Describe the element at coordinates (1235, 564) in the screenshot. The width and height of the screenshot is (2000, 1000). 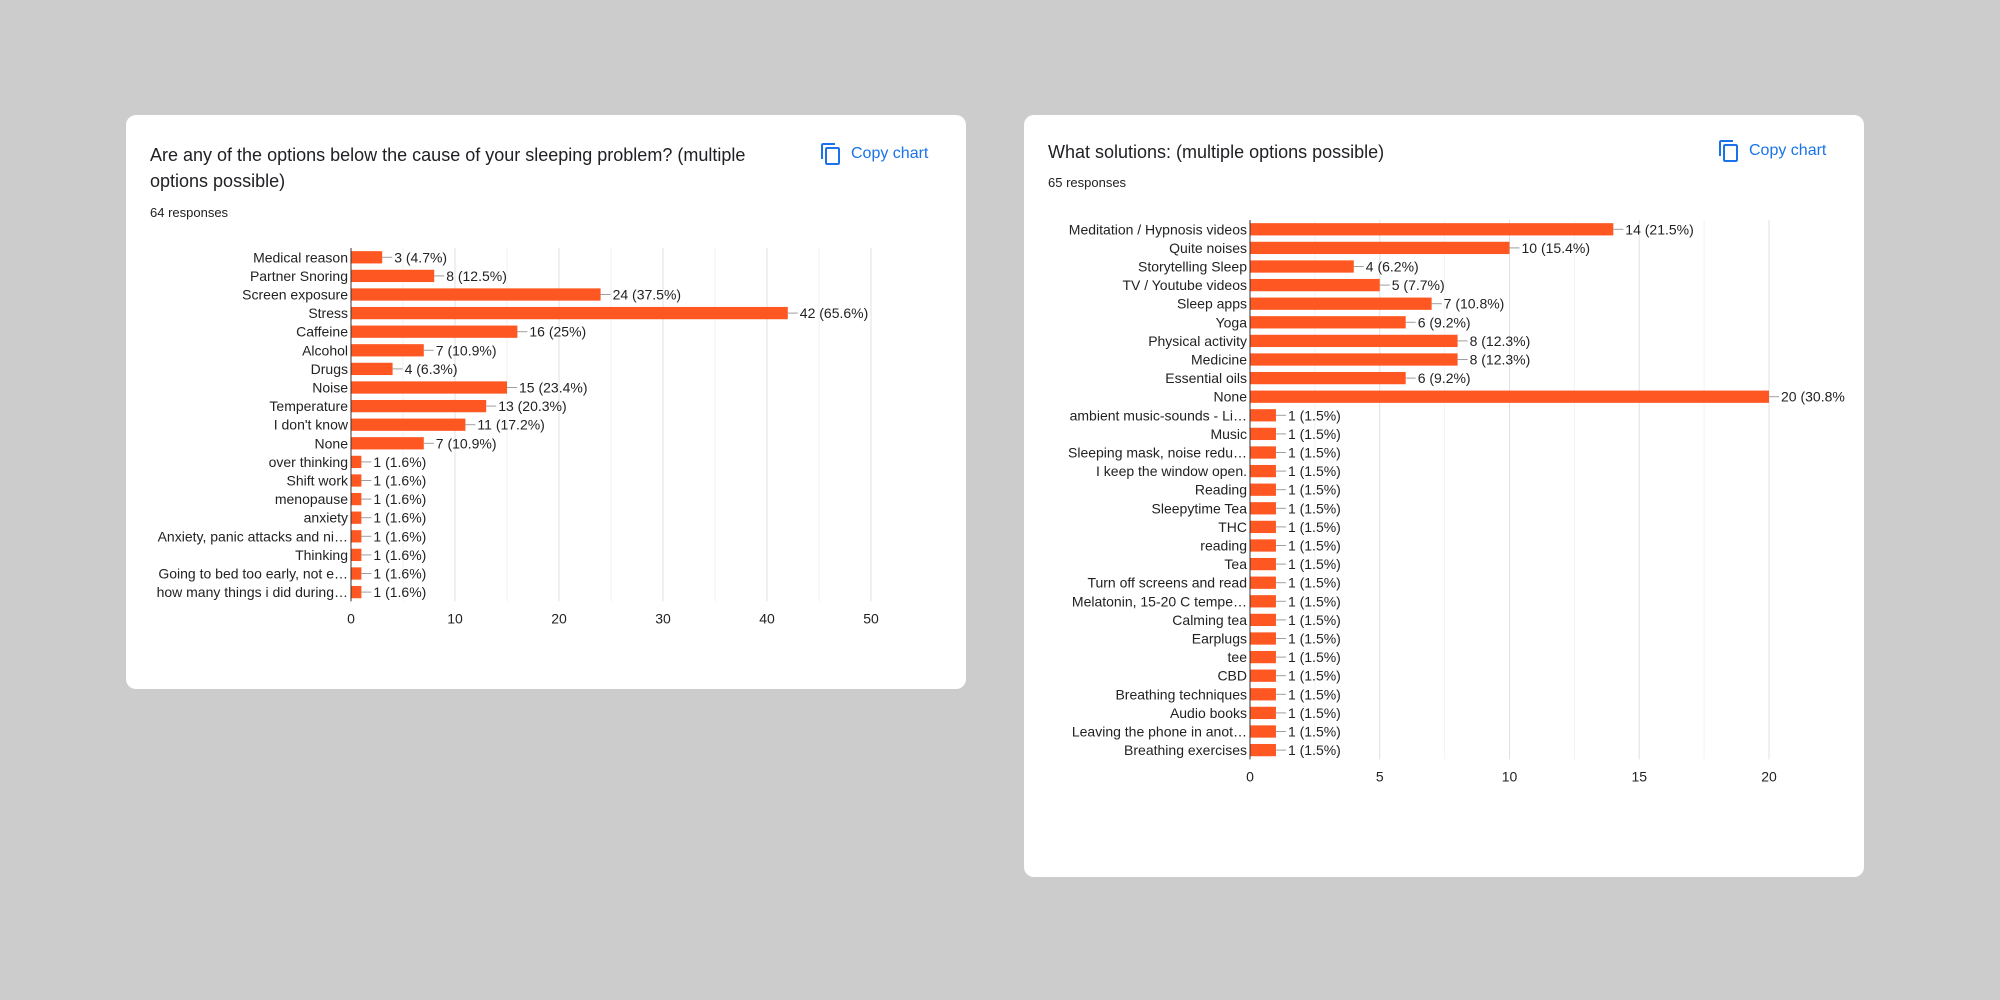
I see `category-label: Tea` at that location.